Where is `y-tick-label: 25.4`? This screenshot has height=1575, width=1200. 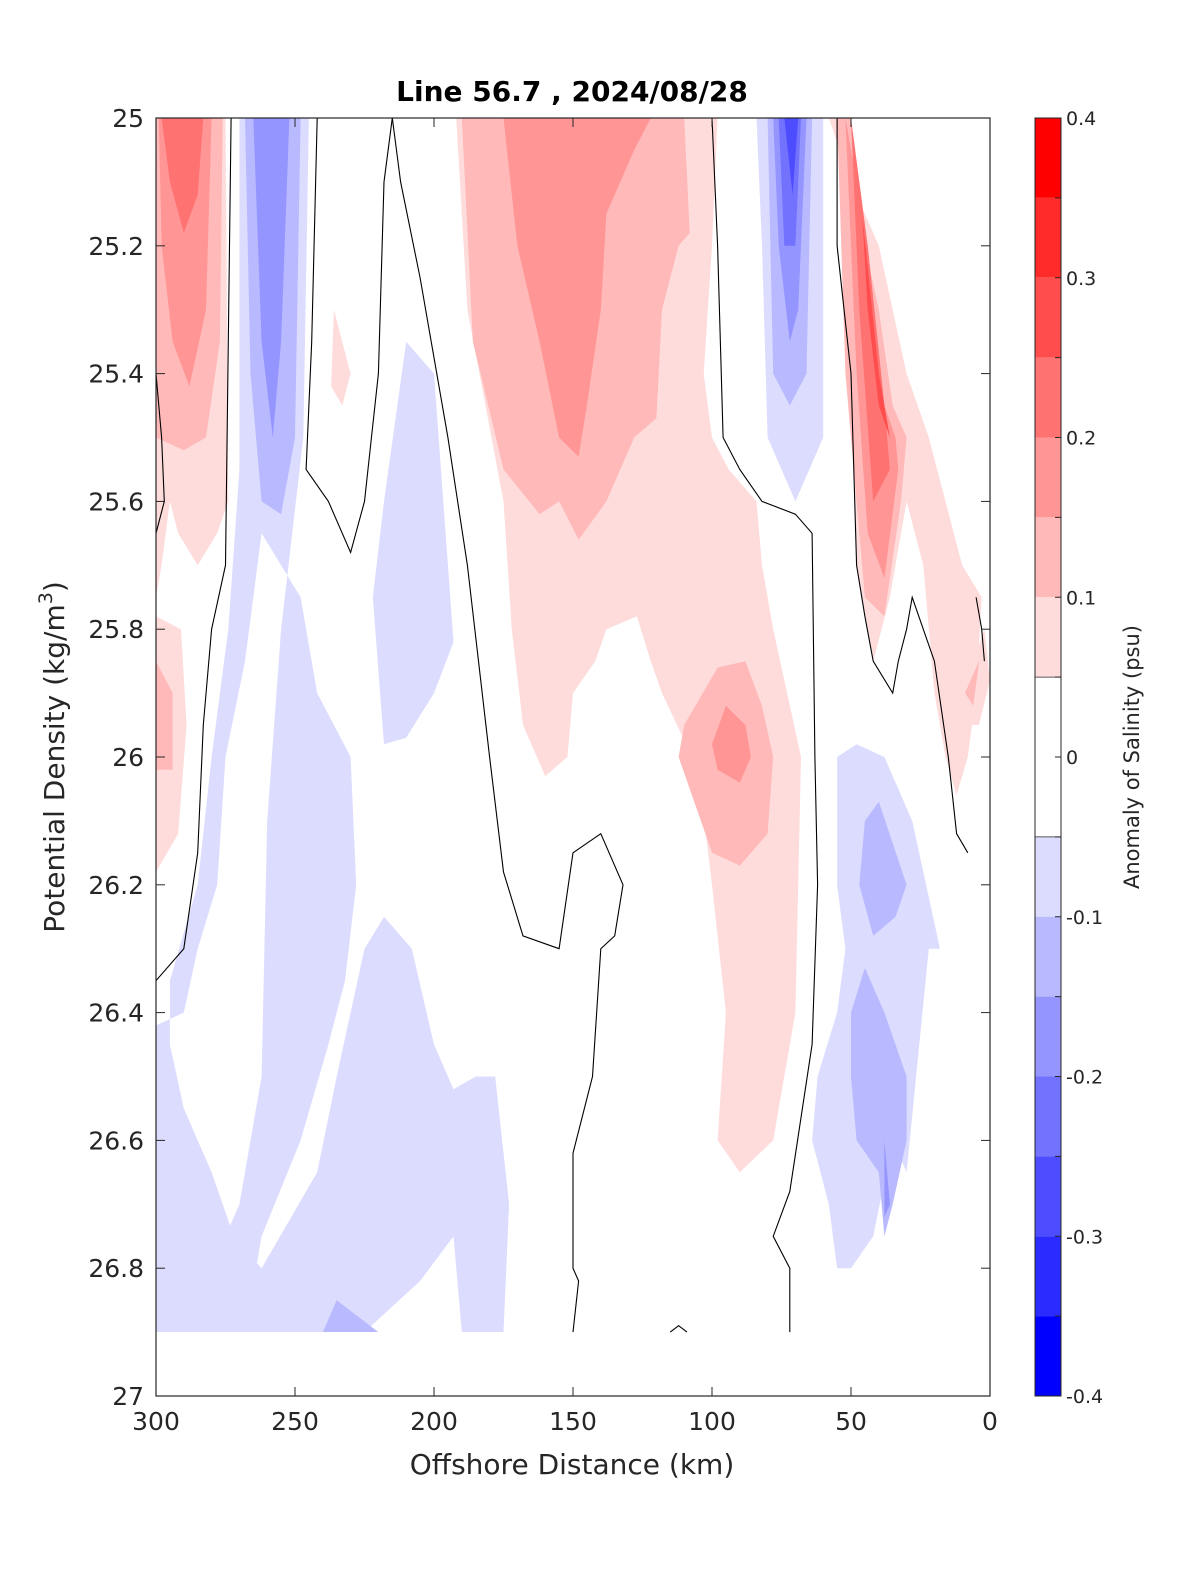
y-tick-label: 25.4 is located at coordinates (116, 374).